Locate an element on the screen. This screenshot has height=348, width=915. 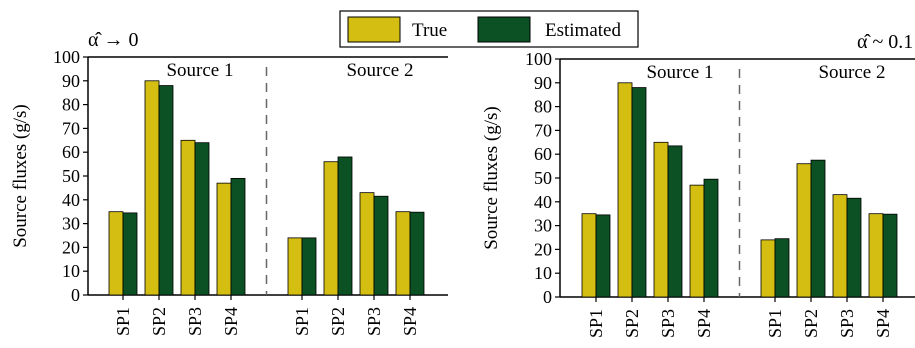
legend-swatch-true is located at coordinates (374, 29).